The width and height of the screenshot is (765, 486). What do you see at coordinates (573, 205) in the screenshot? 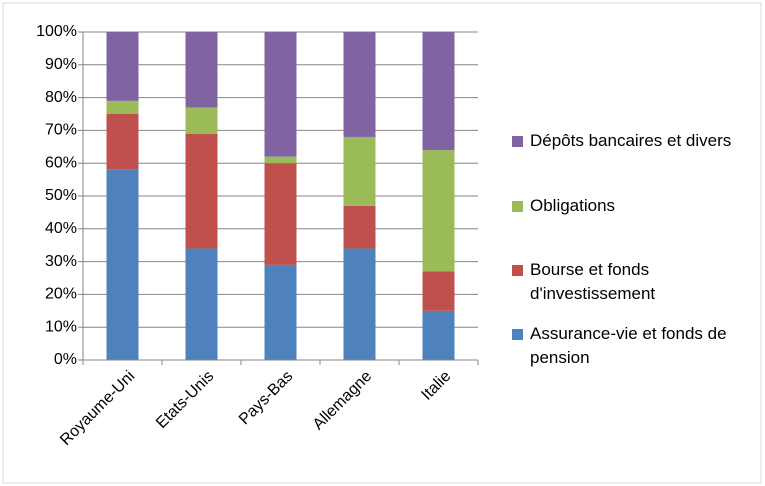
I see `legend-label: Obligations` at bounding box center [573, 205].